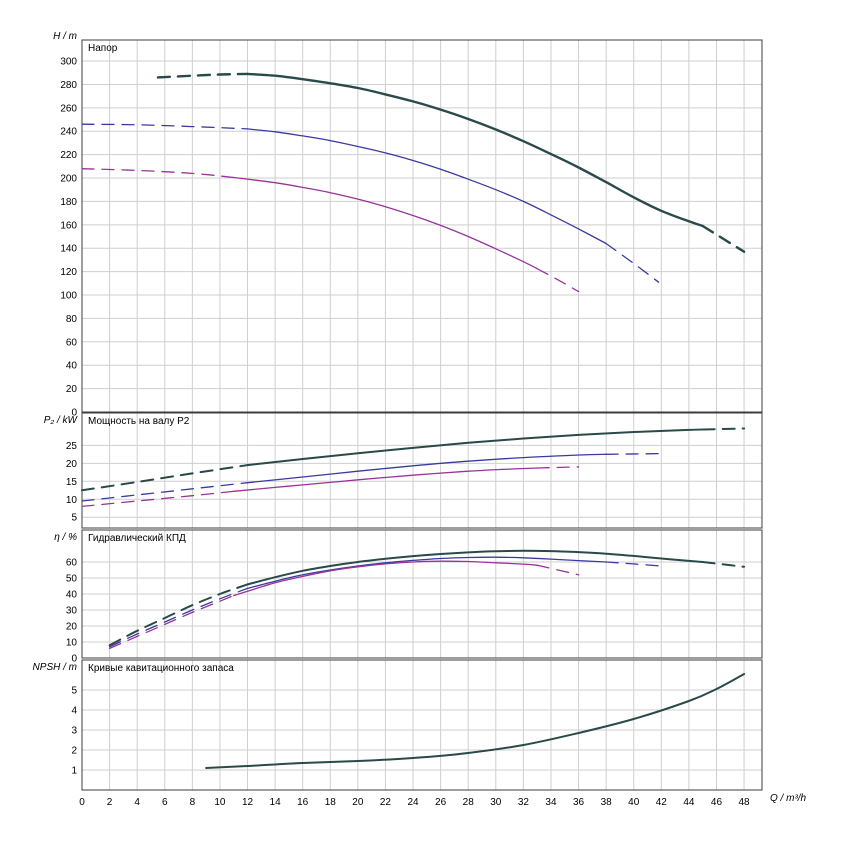  What do you see at coordinates (524, 802) in the screenshot?
I see `x-tick-label: 32` at bounding box center [524, 802].